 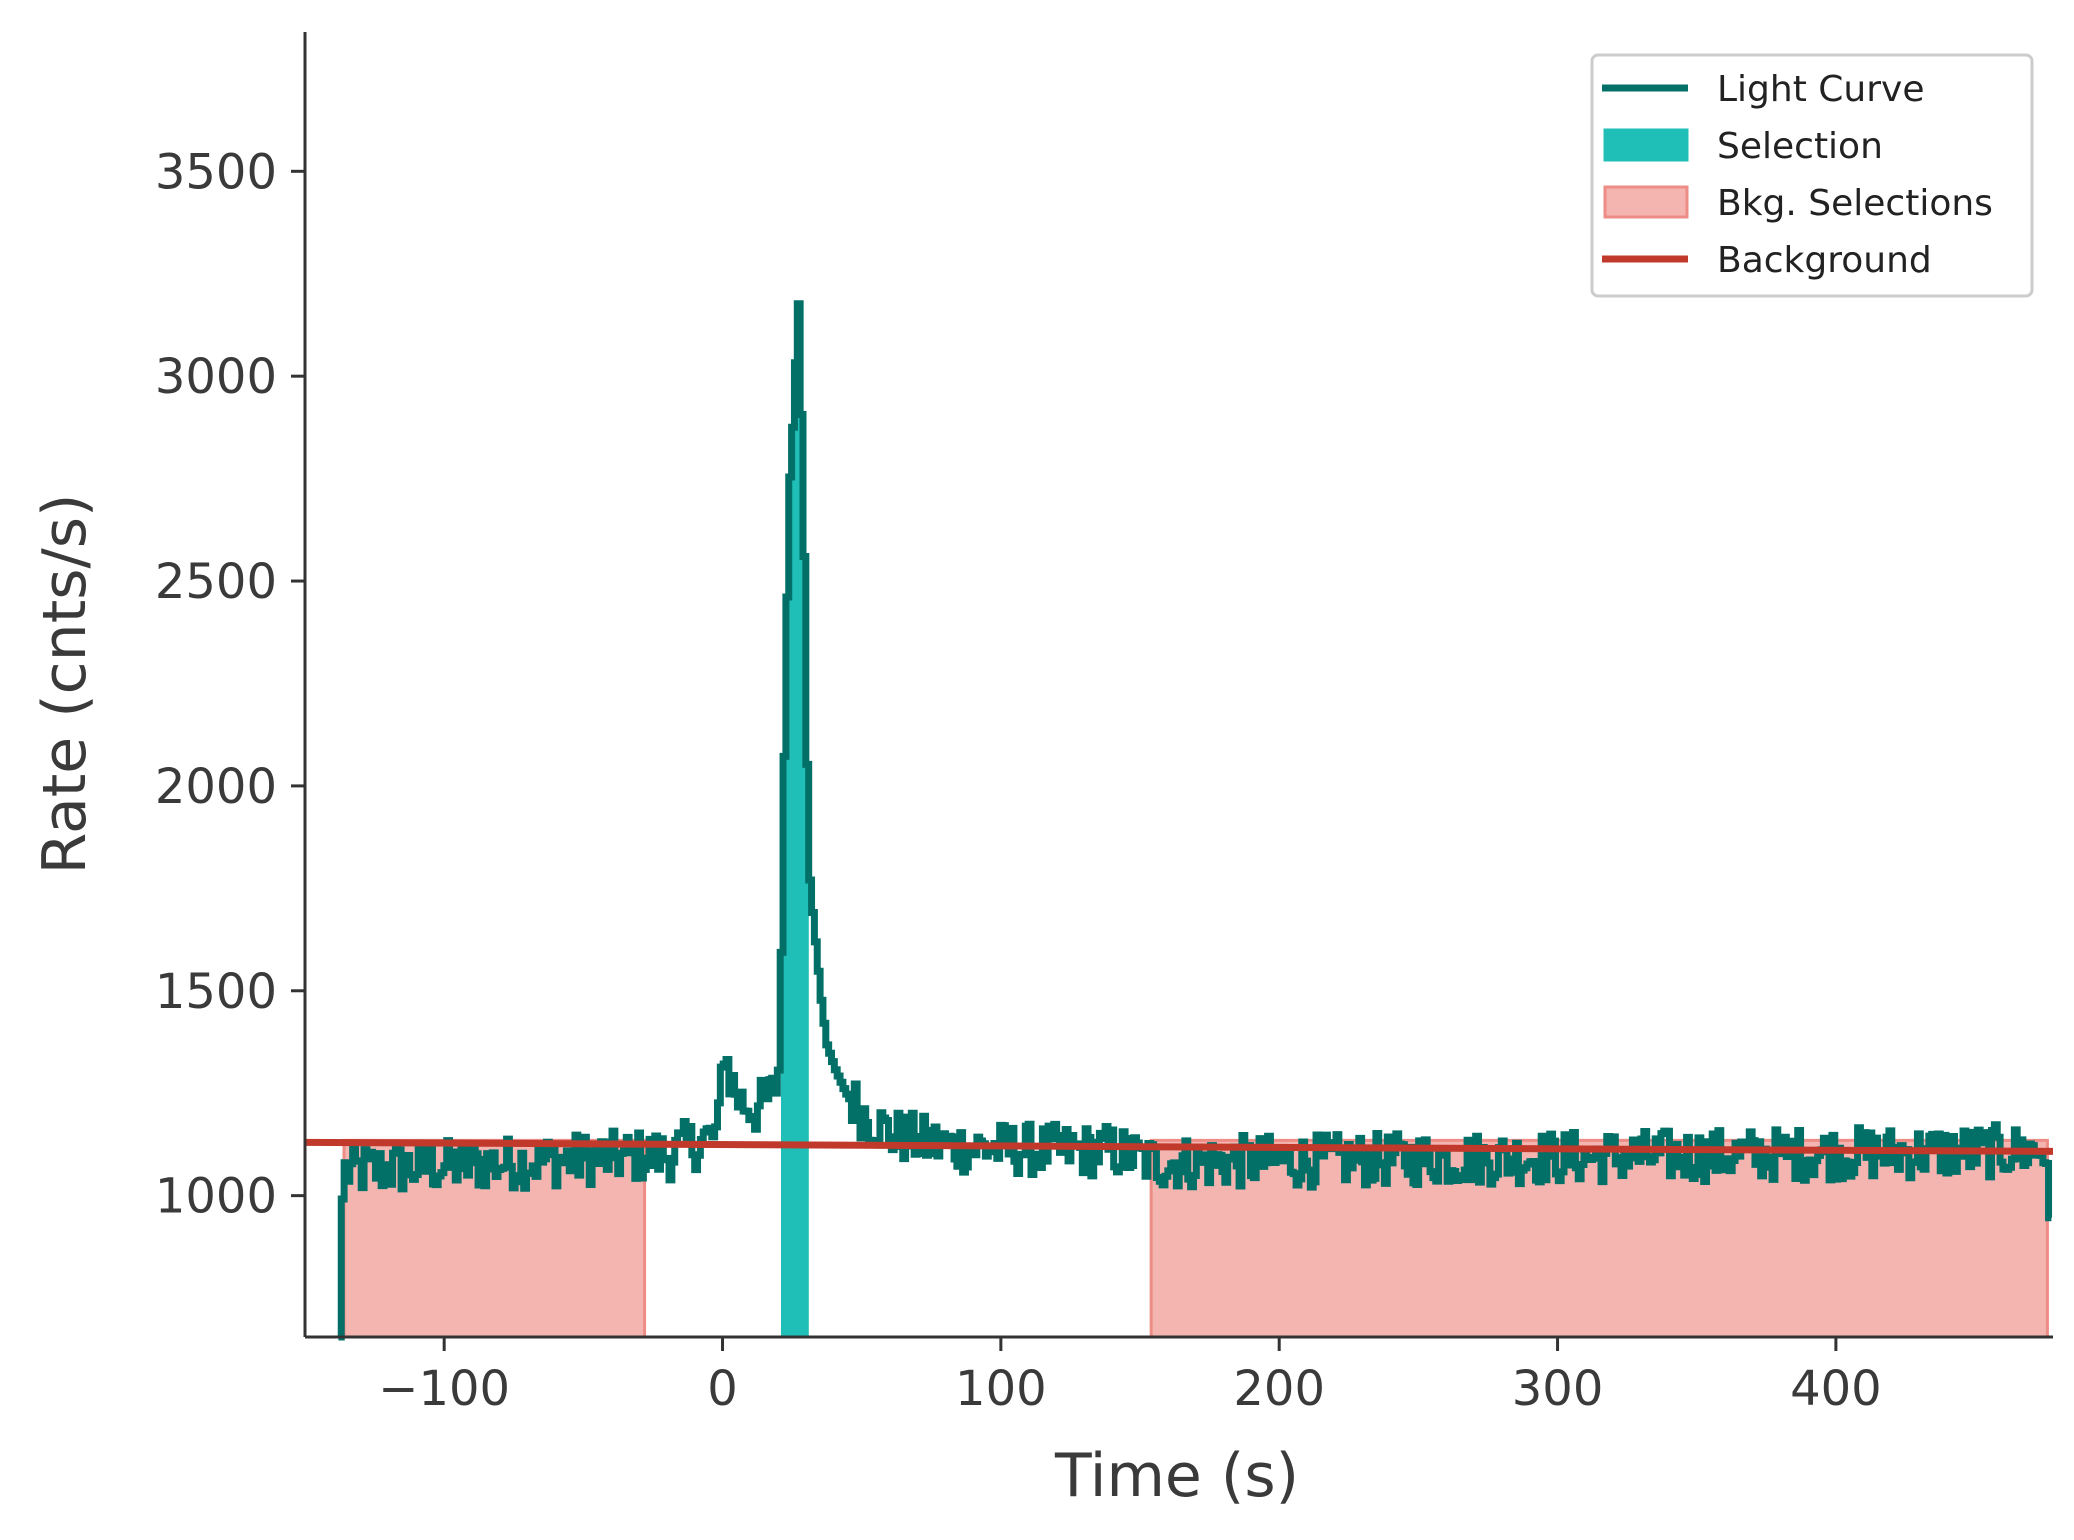 What do you see at coordinates (1824, 260) in the screenshot?
I see `legend-label: Background` at bounding box center [1824, 260].